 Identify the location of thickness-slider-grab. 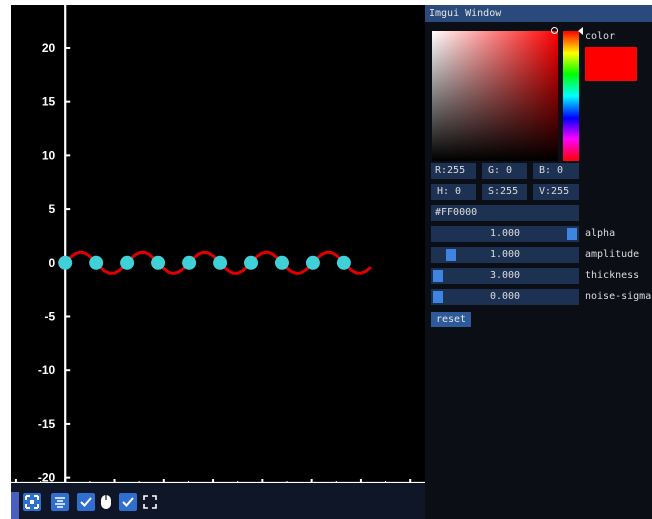
(438, 276).